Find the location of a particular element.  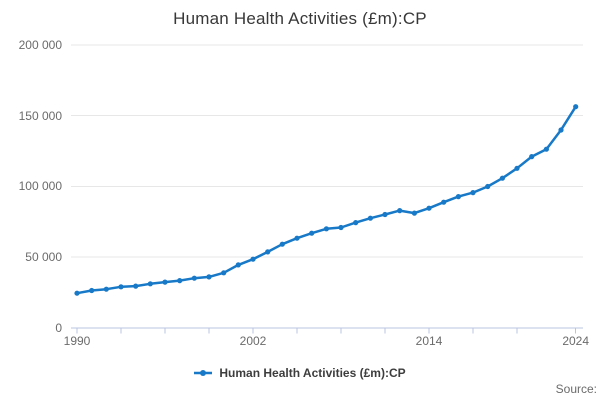

y-axis-tick-label: 0 is located at coordinates (58, 327).